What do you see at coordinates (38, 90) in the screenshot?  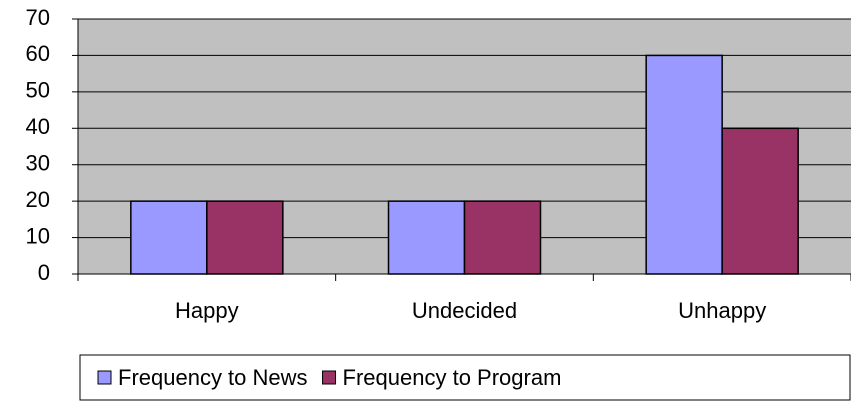 I see `y-tick-label: 50` at bounding box center [38, 90].